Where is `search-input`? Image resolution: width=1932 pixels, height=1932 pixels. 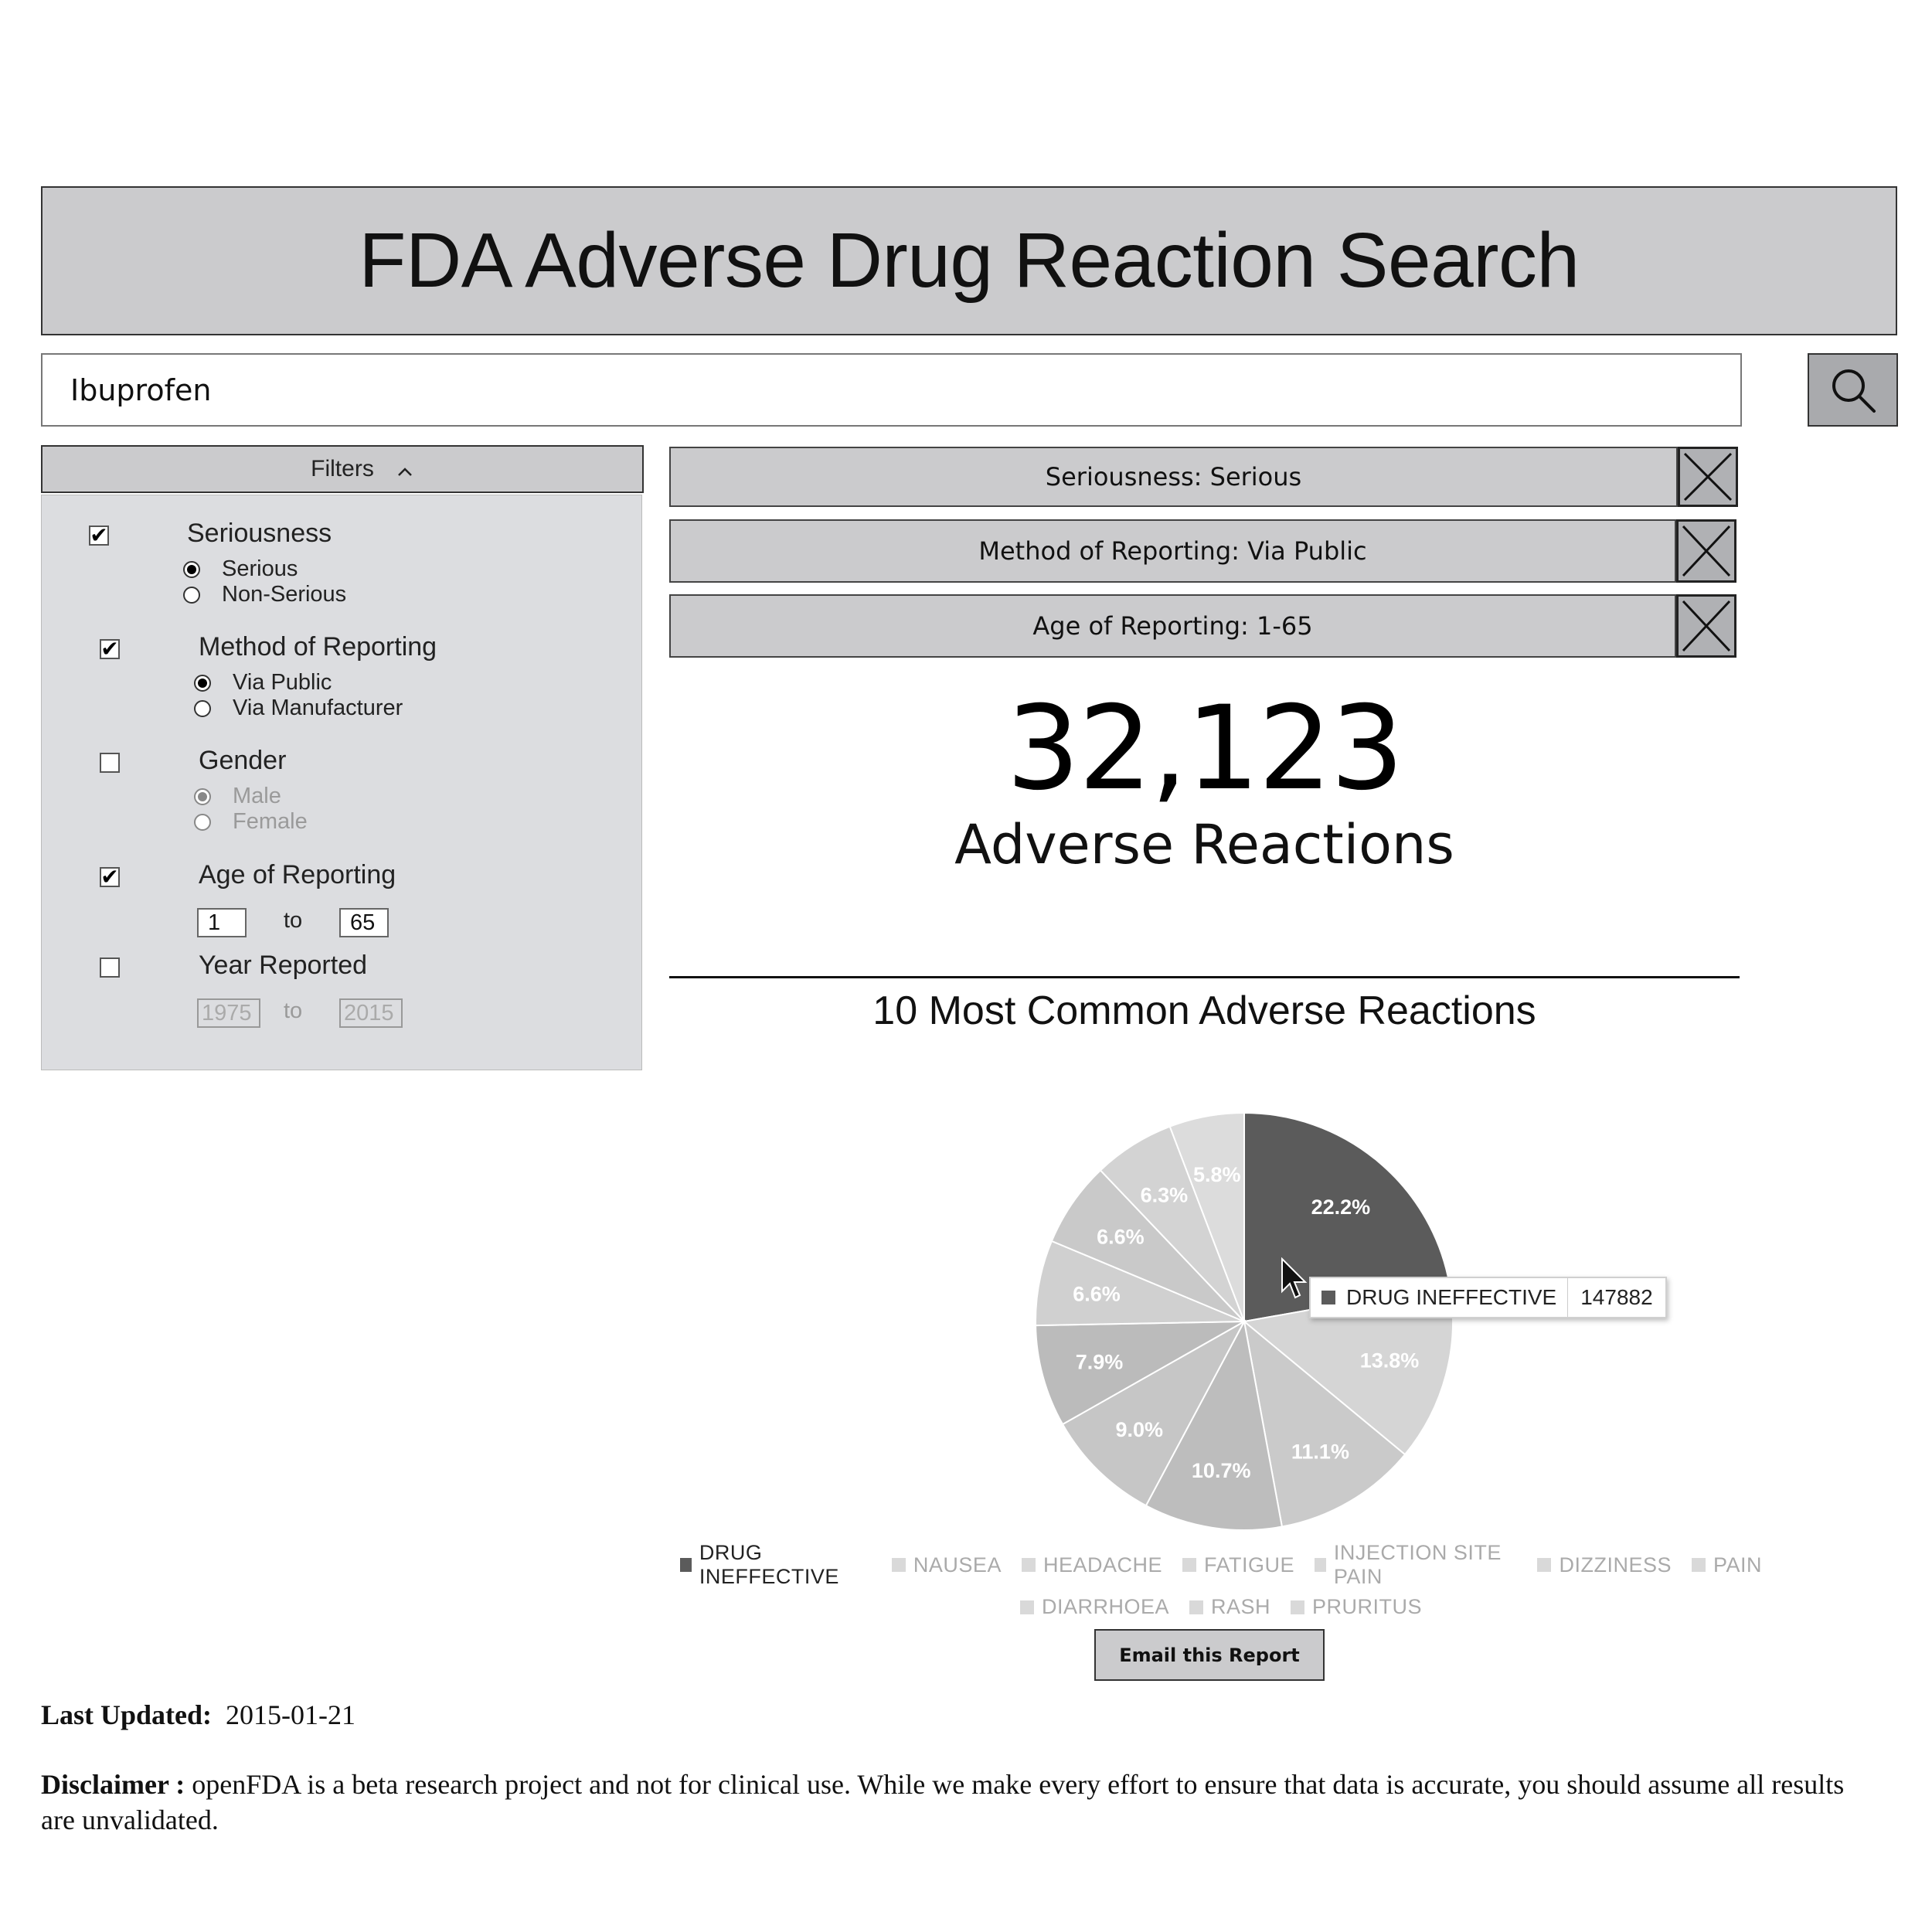 search-input is located at coordinates (892, 390).